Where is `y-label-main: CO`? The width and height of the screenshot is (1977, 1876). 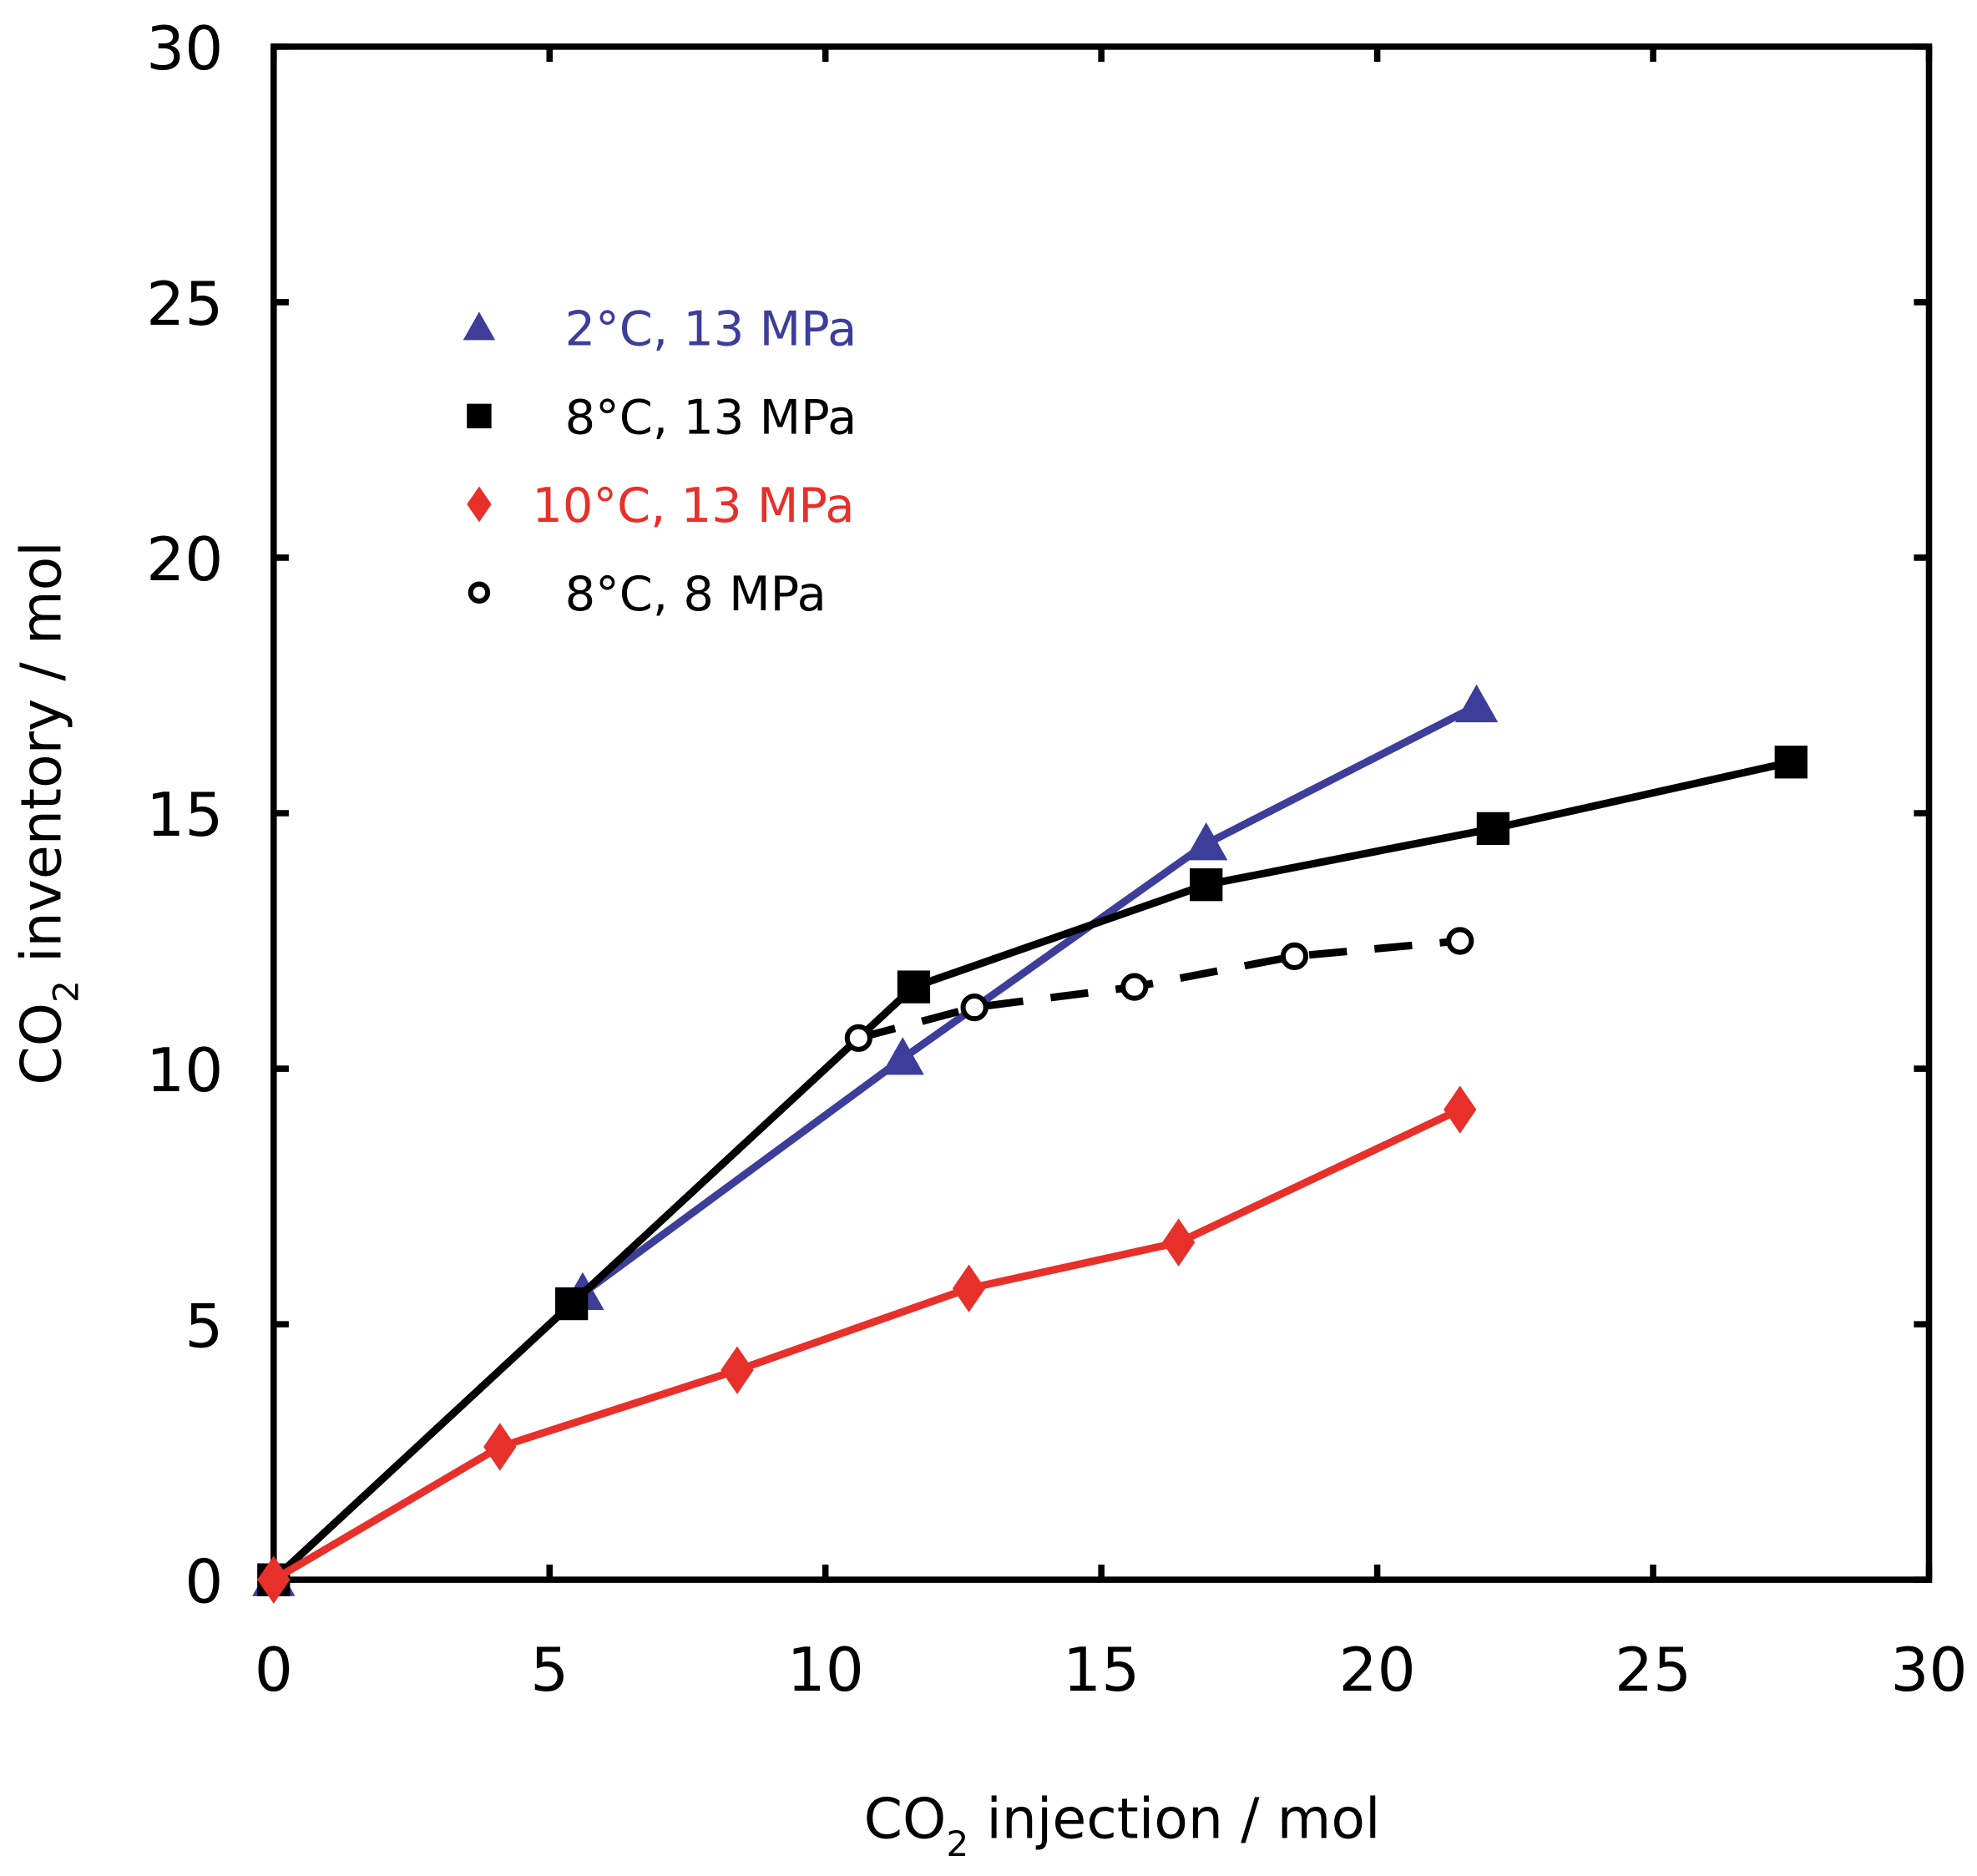
y-label-main: CO is located at coordinates (41, 1044).